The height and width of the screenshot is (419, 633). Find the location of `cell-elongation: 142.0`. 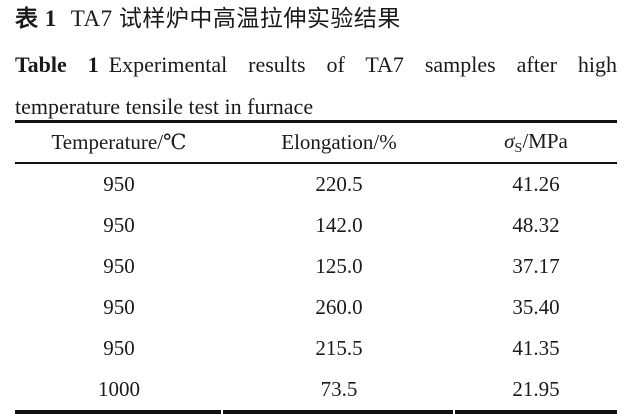

cell-elongation: 142.0 is located at coordinates (339, 225).